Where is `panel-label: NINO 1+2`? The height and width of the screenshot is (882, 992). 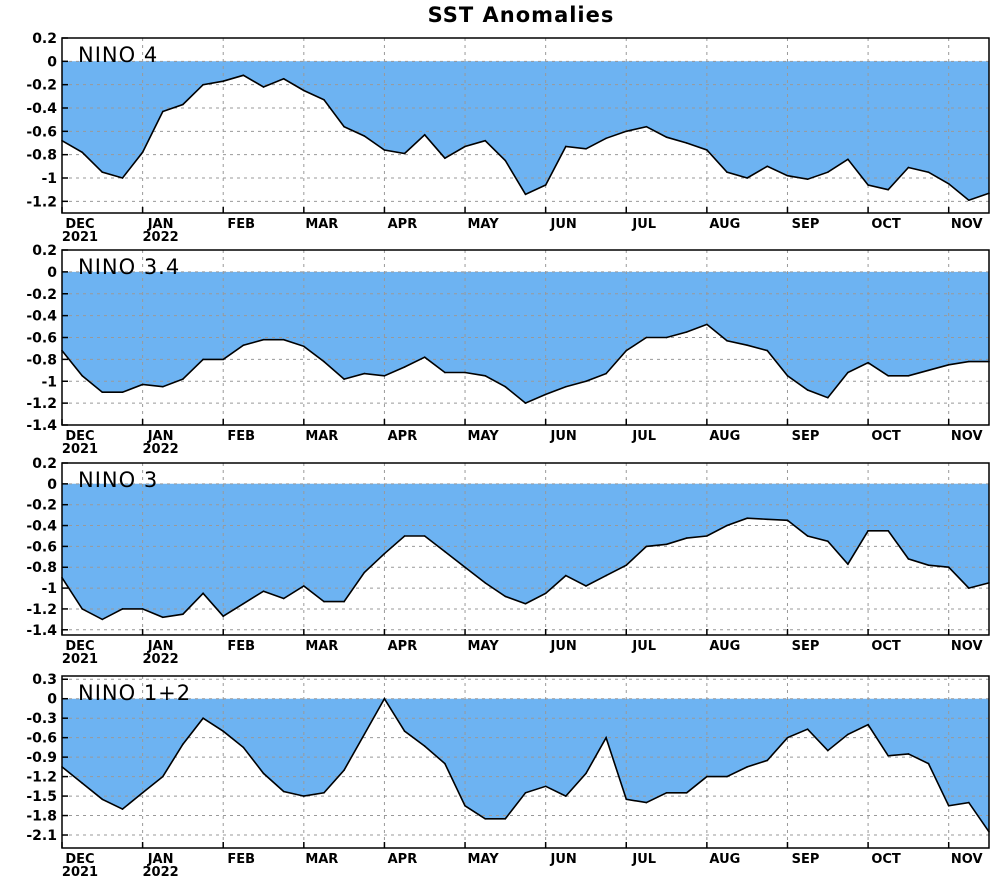
panel-label: NINO 1+2 is located at coordinates (134, 693).